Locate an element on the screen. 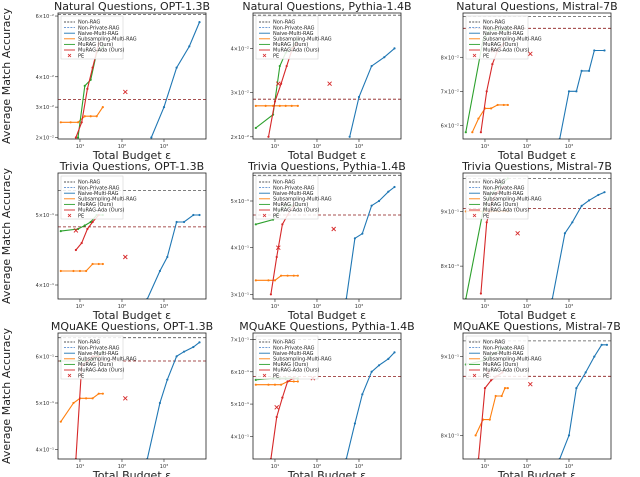  y-axis-label: Average Match Accuracy is located at coordinates (6, 236).